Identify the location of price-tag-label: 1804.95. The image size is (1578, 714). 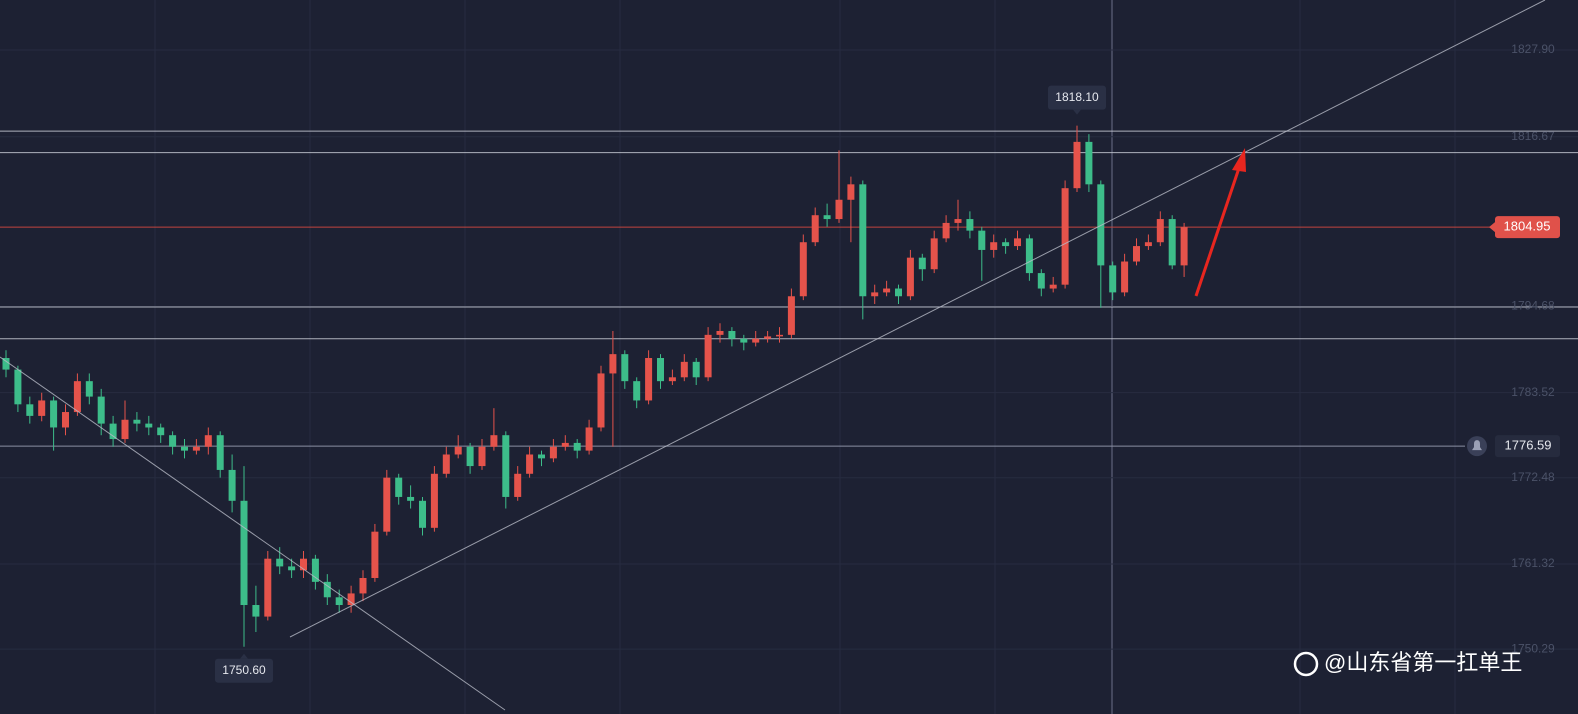
(1527, 226).